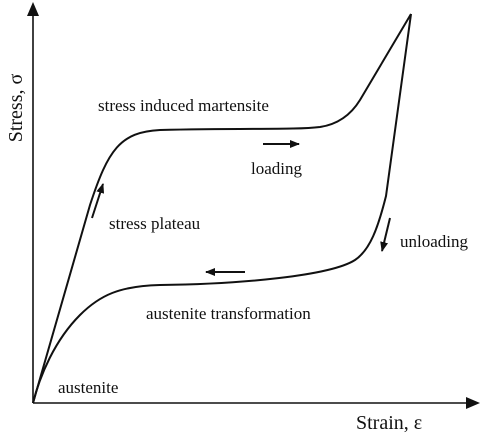 Image resolution: width=485 pixels, height=436 pixels. Describe the element at coordinates (155, 223) in the screenshot. I see `stress-plateau-label: stress plateau` at that location.